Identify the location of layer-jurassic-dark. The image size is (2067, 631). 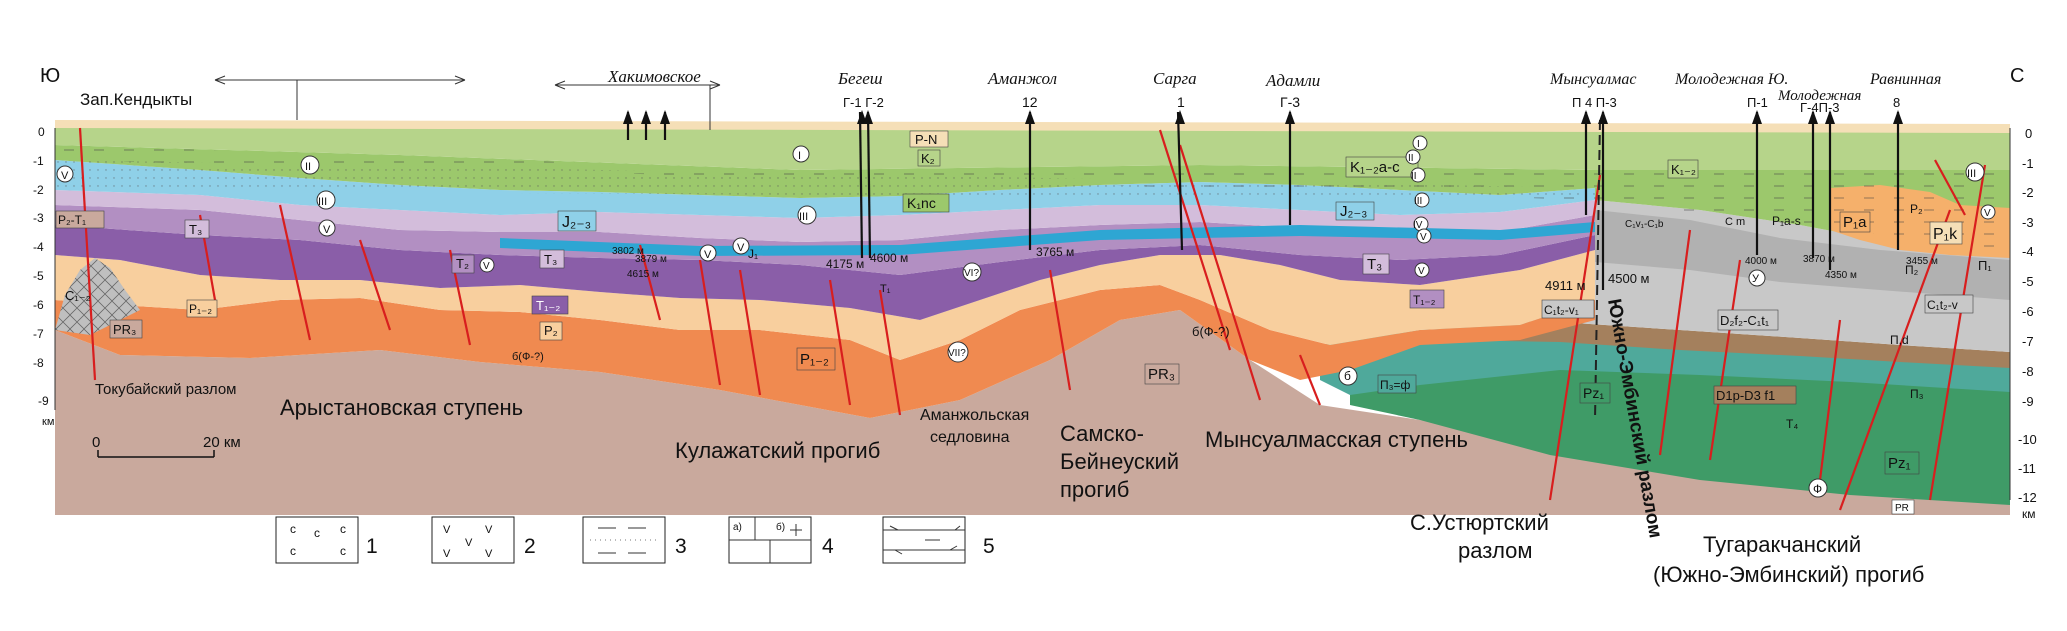
(1047, 239).